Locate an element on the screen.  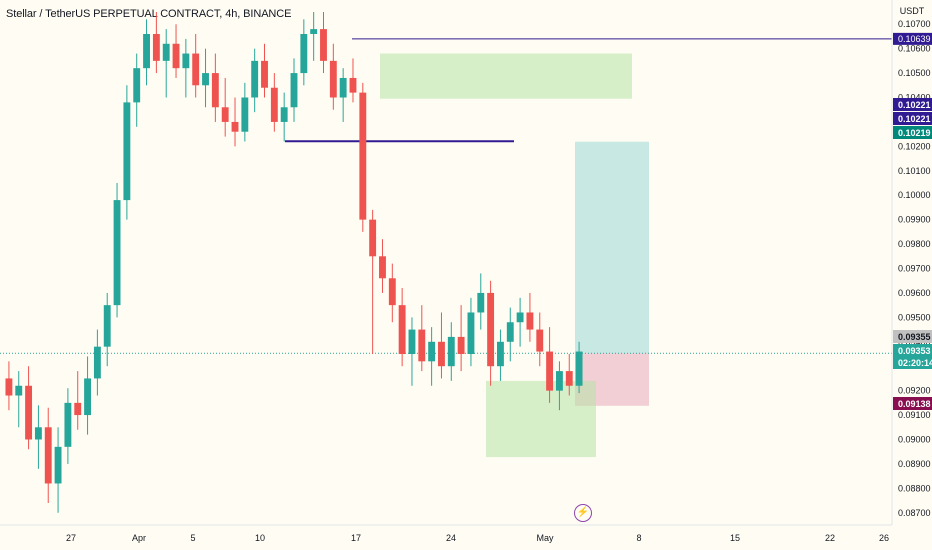
y-tick-label: 0.09700 is located at coordinates (914, 269).